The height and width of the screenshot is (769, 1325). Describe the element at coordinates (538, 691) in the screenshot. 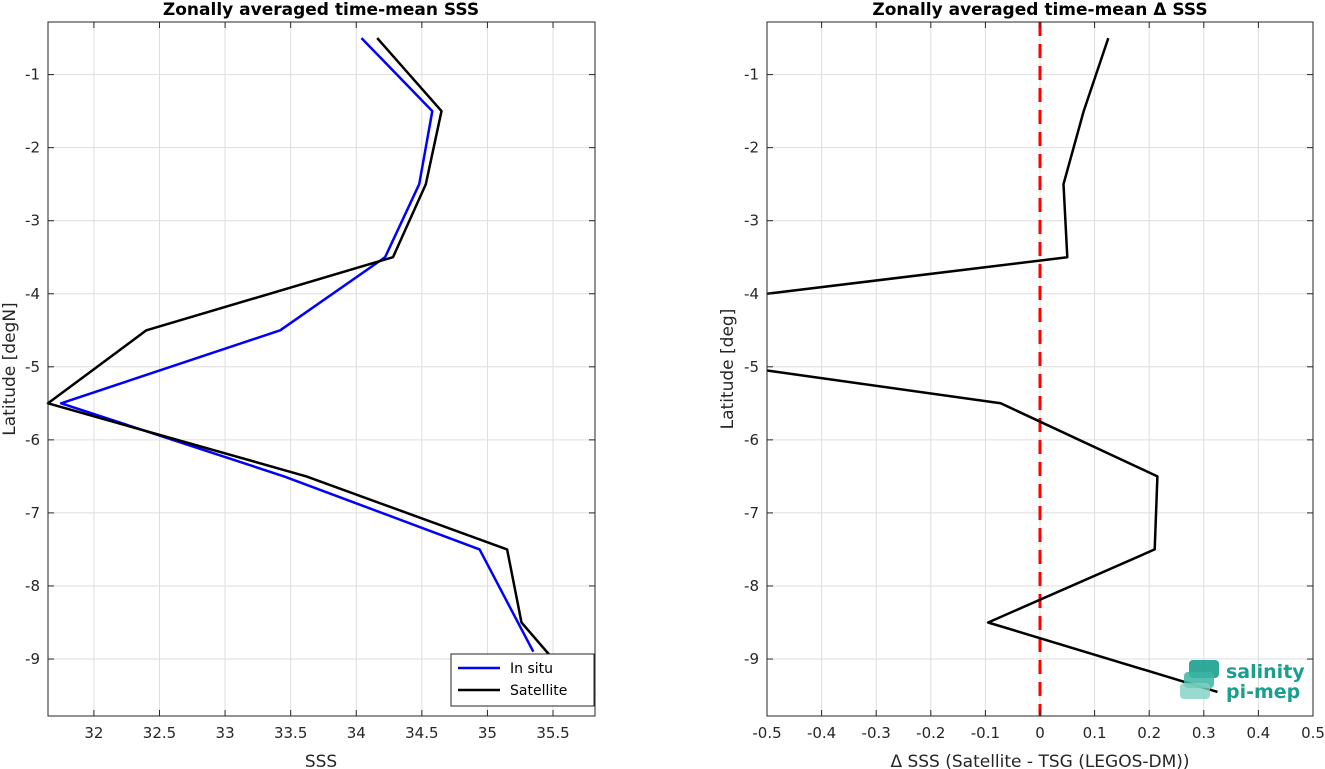

I see `legend-label-satellite: Satellite` at that location.